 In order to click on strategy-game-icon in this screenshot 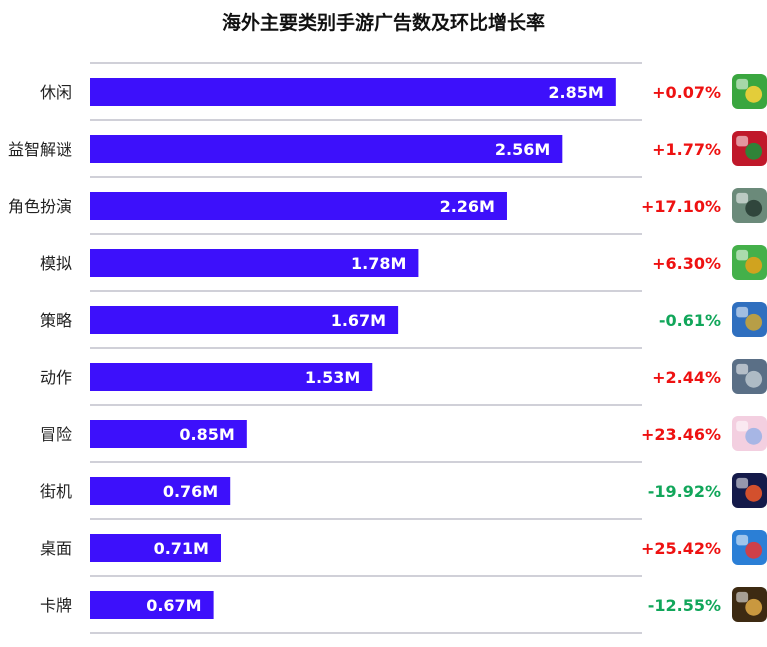, I will do `click(749, 319)`.